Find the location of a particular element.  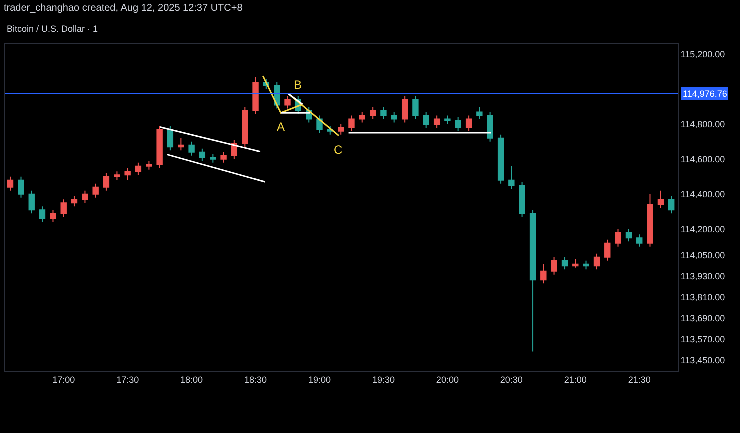

x-tick-label: 18:30 is located at coordinates (256, 379).